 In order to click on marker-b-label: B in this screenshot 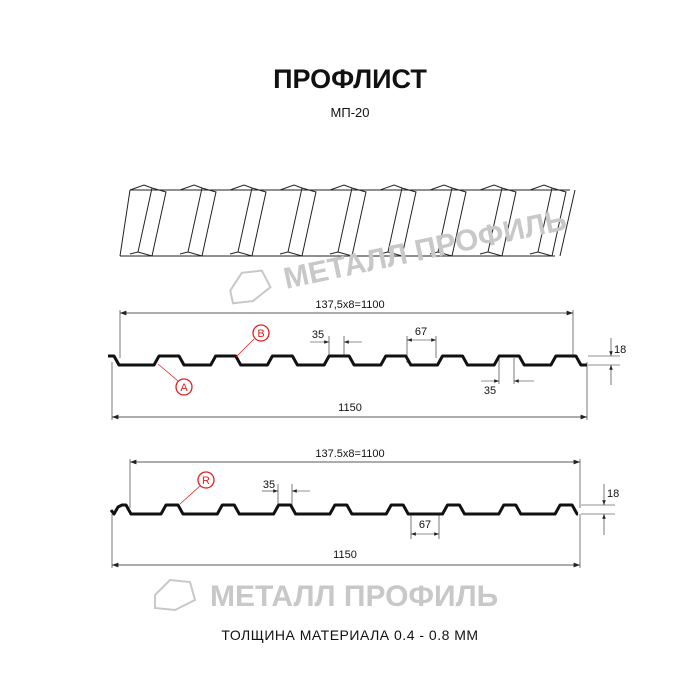, I will do `click(260, 334)`.